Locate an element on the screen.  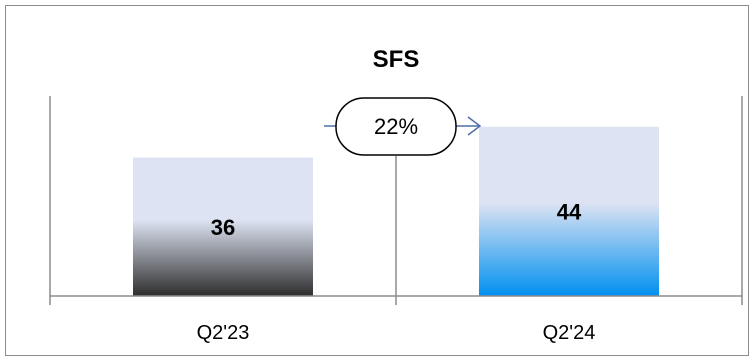
x-tick-label: Q2'24 is located at coordinates (569, 333).